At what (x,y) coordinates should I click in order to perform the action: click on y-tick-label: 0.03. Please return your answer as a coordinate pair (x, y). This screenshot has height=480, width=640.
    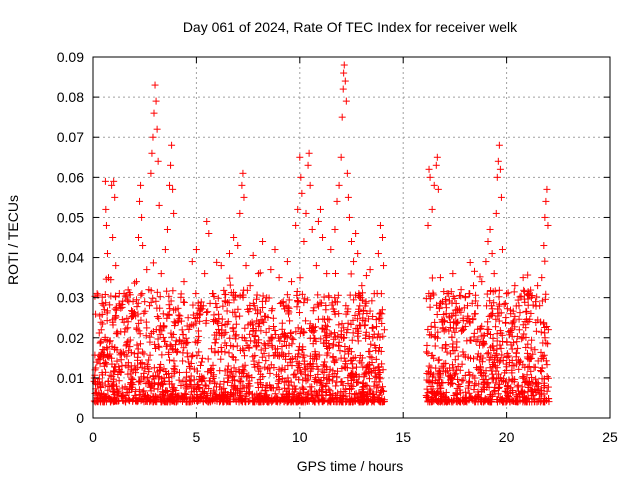
    Looking at the image, I should click on (70, 298).